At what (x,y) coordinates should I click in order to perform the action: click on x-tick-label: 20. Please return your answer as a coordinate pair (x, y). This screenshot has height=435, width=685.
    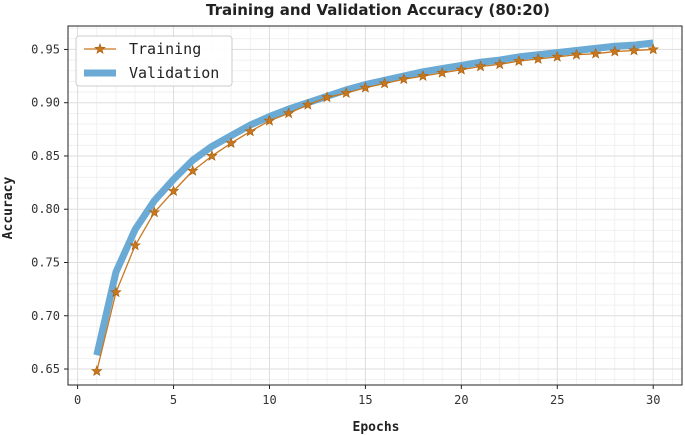
    Looking at the image, I should click on (461, 400).